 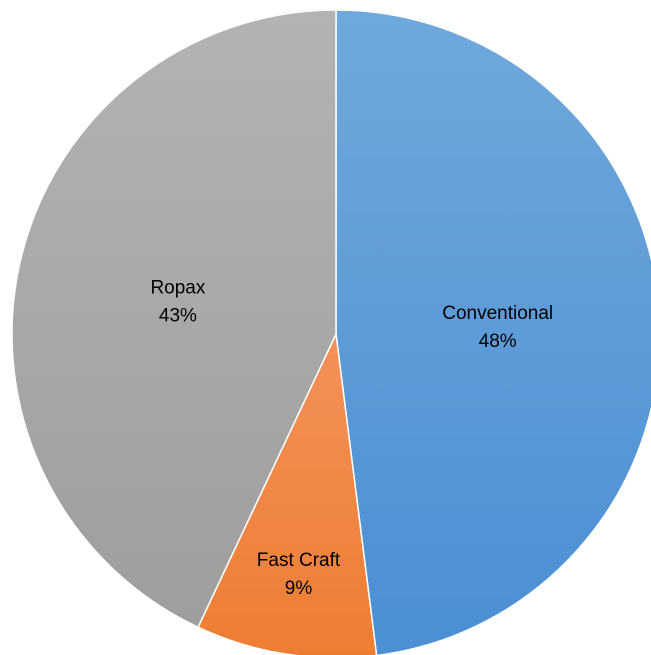 I want to click on slice-label-fast-craft: Fast Craft, so click(x=299, y=560).